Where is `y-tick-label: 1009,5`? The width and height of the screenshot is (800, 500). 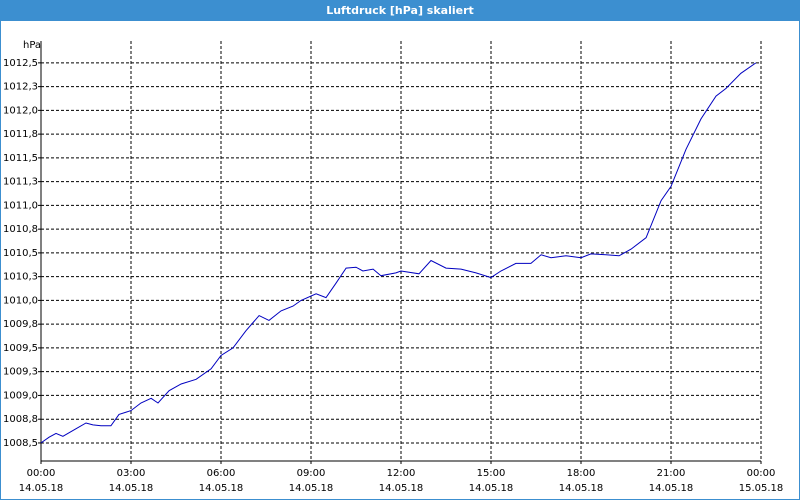 y-tick-label: 1009,5 is located at coordinates (20, 348).